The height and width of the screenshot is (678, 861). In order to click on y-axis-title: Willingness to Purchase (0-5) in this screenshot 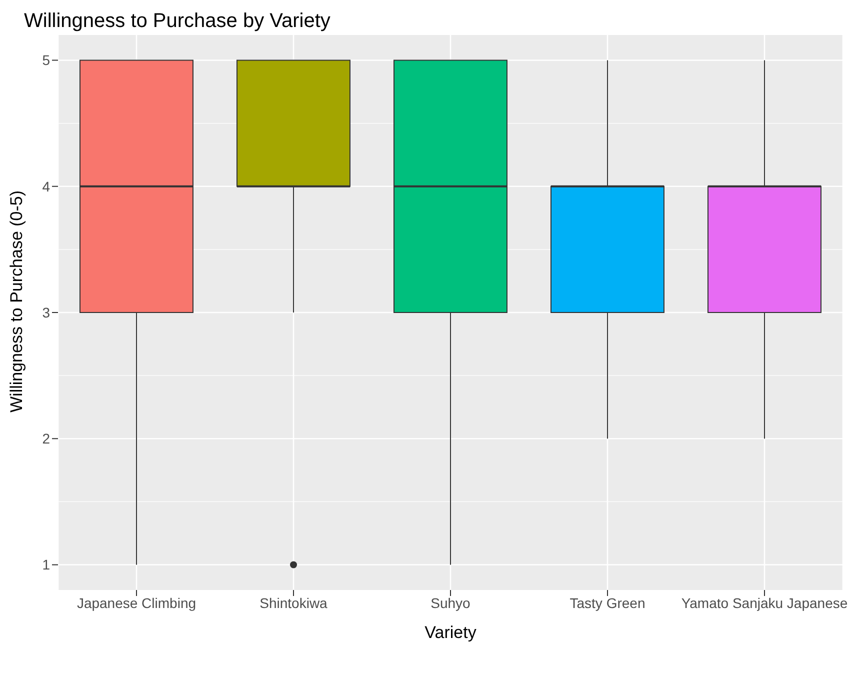, I will do `click(16, 301)`.